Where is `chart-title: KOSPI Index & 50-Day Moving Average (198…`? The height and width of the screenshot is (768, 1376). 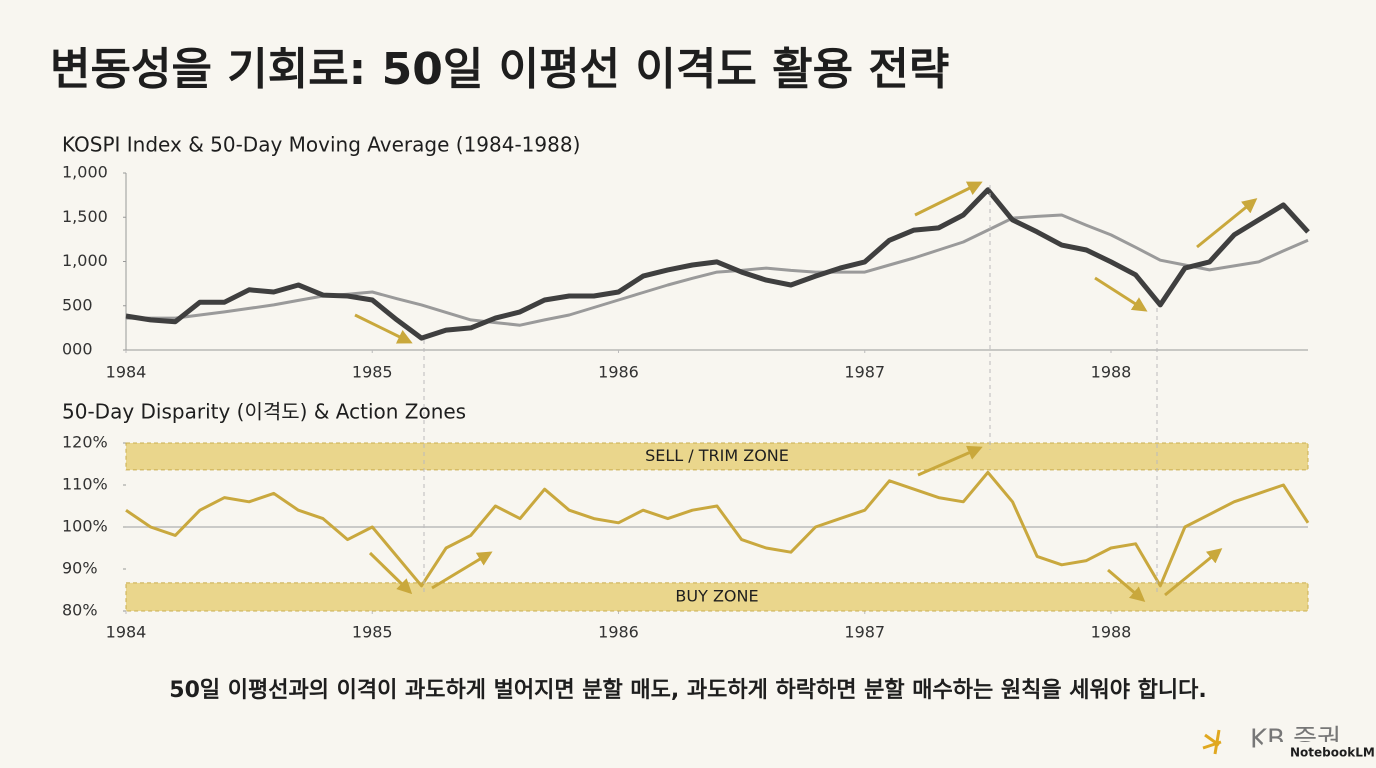
chart-title: KOSPI Index & 50-Day Moving Average (198… is located at coordinates (321, 145).